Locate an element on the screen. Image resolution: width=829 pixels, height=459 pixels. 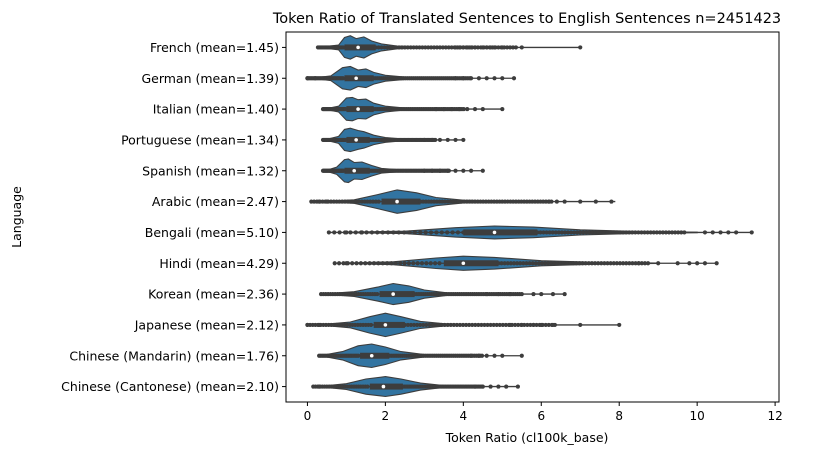
x-tick-label: 2 is located at coordinates (386, 416).